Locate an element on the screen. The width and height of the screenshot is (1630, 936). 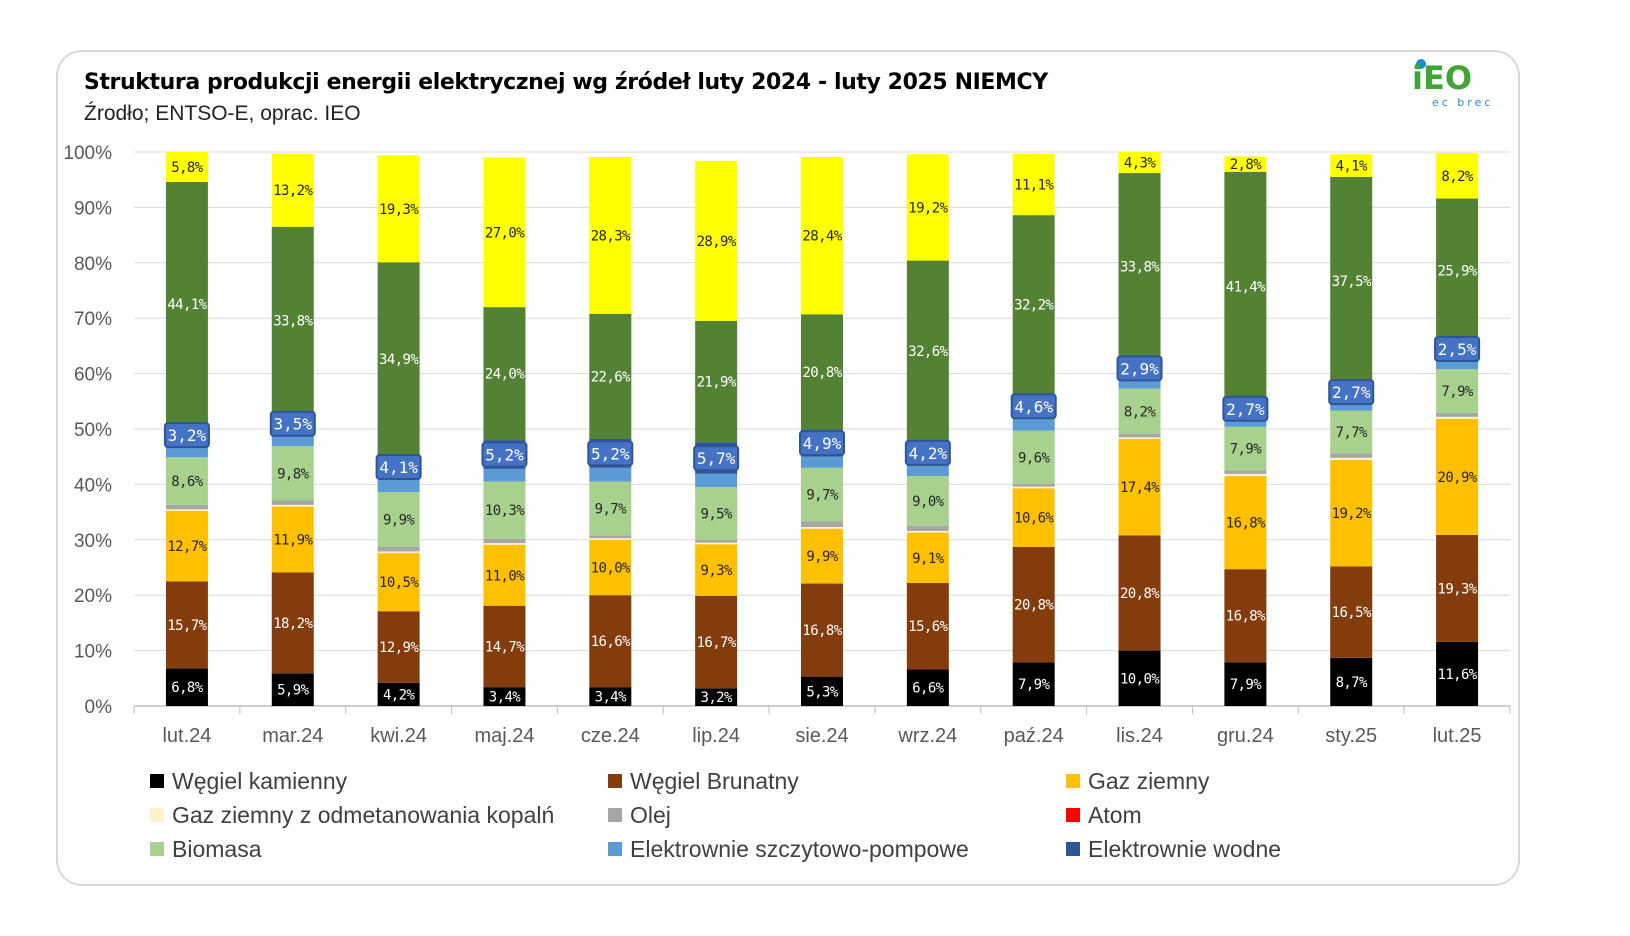
data-label: 9,0% is located at coordinates (928, 502).